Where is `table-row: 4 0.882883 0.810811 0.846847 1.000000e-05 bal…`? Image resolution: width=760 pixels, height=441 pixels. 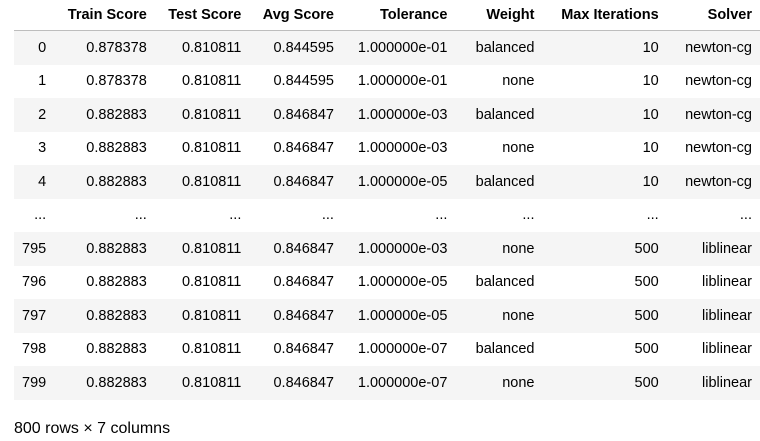
table-row: 4 0.882883 0.810811 0.846847 1.000000e-05 bal… is located at coordinates (387, 182).